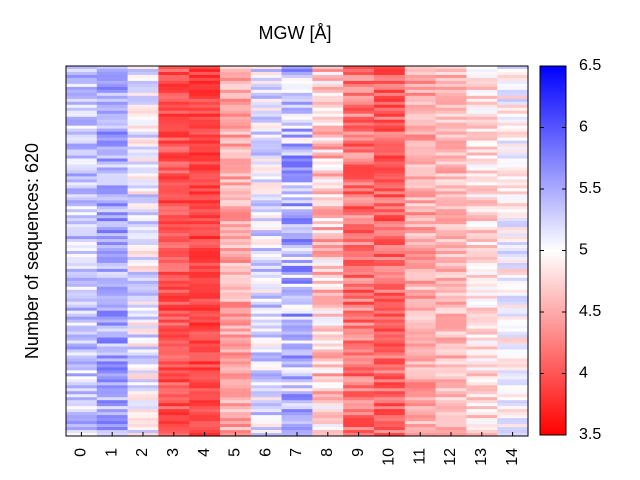  Describe the element at coordinates (583, 127) in the screenshot. I see `colorbar-tick-label: 6` at that location.